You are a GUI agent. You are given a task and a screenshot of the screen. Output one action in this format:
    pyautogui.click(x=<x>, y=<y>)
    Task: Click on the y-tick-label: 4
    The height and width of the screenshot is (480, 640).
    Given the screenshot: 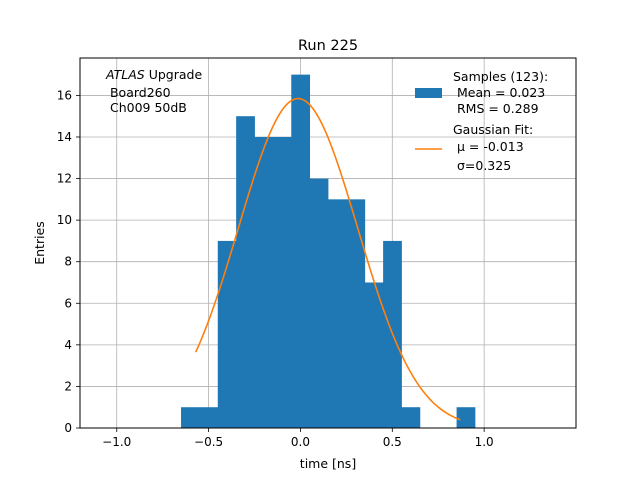 What is the action you would take?
    pyautogui.click(x=68, y=345)
    